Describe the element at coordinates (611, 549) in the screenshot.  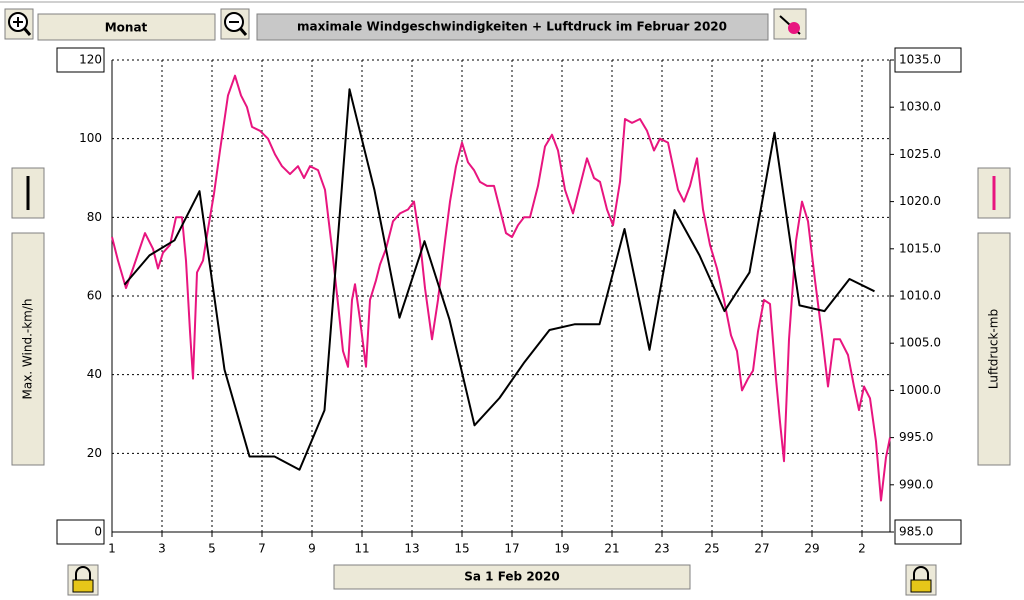
I see `x-tick-label: 21` at that location.